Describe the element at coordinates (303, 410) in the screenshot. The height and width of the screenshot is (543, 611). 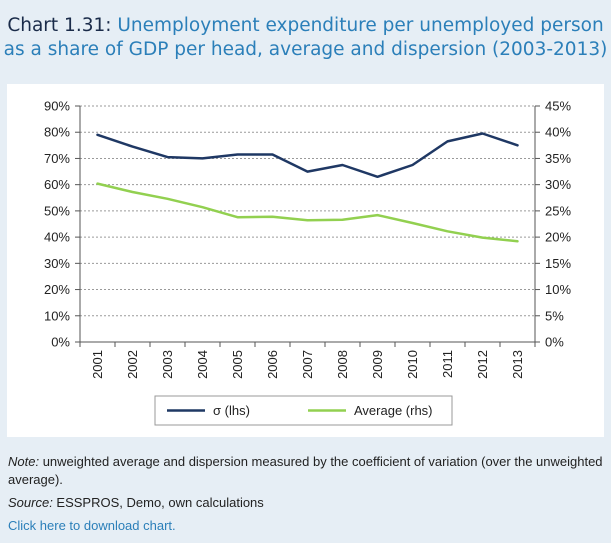
I see `legend: σ (lhs) Average (rhs)` at that location.